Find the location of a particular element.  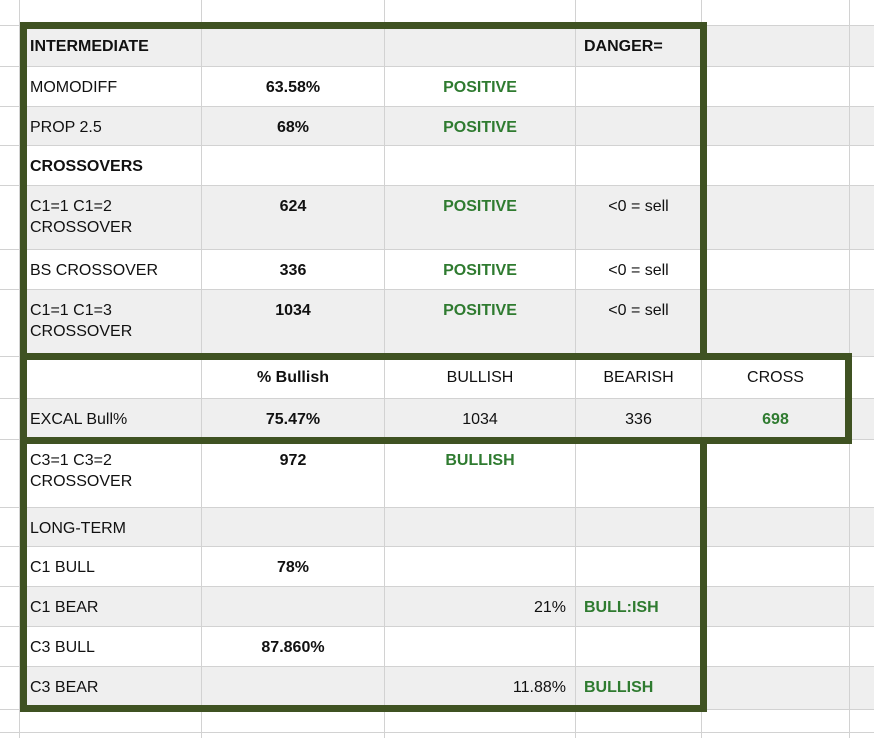

prop25-label: PROP 2.5 is located at coordinates (111, 126).